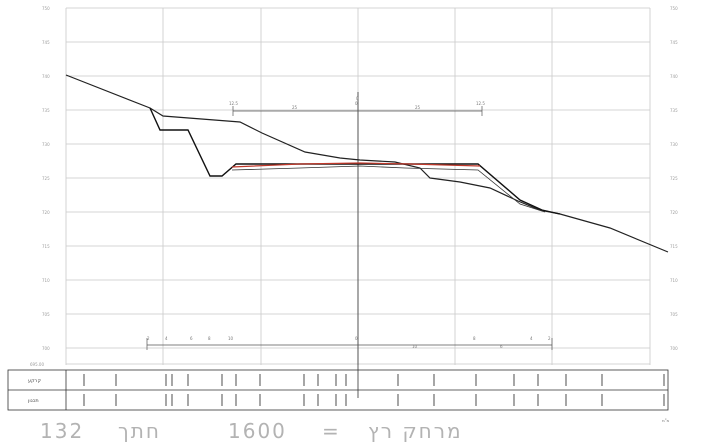  Describe the element at coordinates (338, 390) in the screenshot. I see `data-table: קרקע תכנון` at that location.